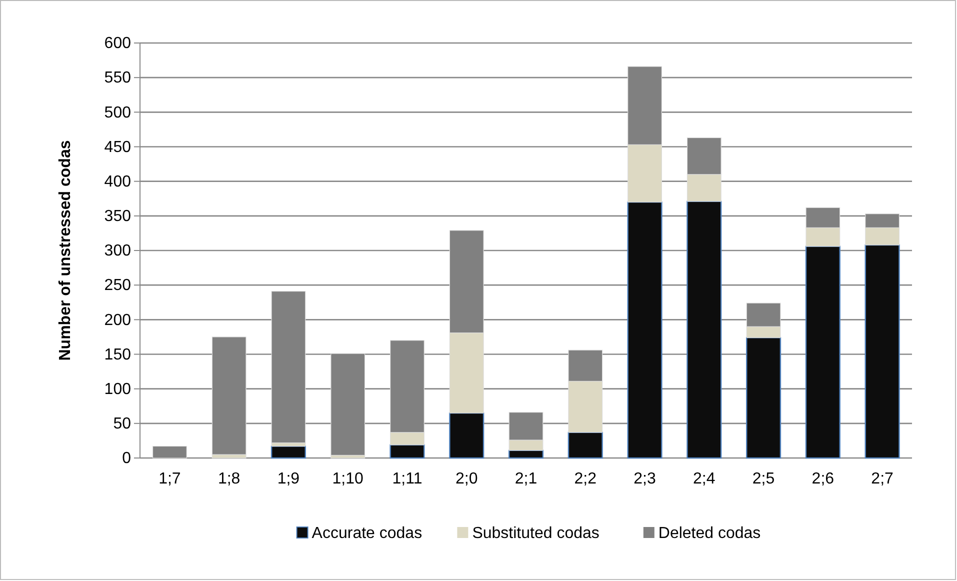 This screenshot has width=957, height=581. I want to click on x-tick-label: 2;5, so click(763, 479).